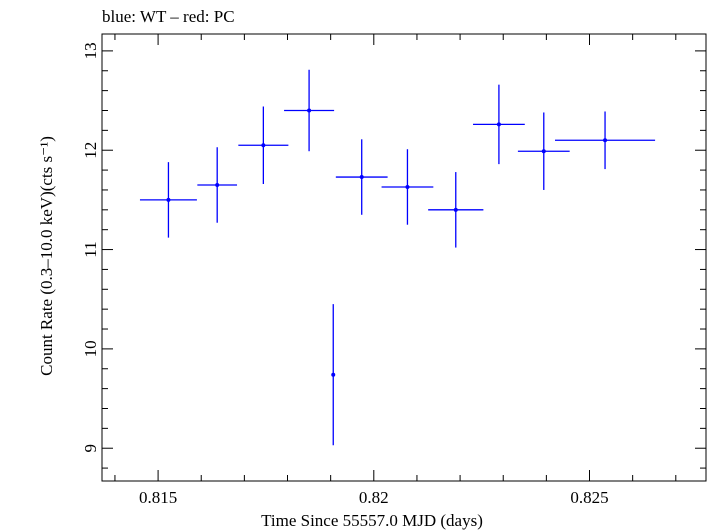 The height and width of the screenshot is (532, 709). What do you see at coordinates (90, 150) in the screenshot?
I see `y-tick-label: 12` at bounding box center [90, 150].